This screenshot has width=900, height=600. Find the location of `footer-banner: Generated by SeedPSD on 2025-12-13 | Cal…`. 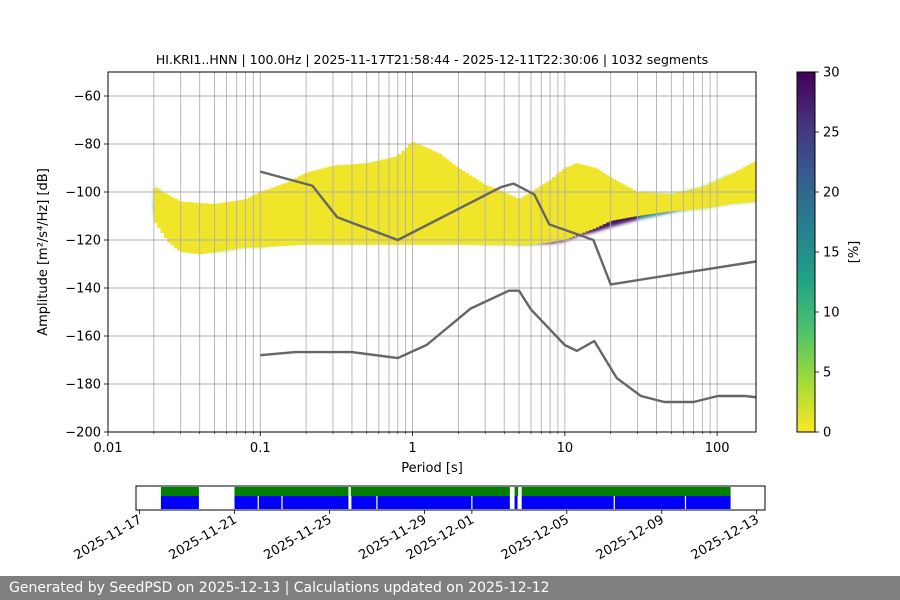

footer-banner: Generated by SeedPSD on 2025-12-13 | Cal… is located at coordinates (450, 588).